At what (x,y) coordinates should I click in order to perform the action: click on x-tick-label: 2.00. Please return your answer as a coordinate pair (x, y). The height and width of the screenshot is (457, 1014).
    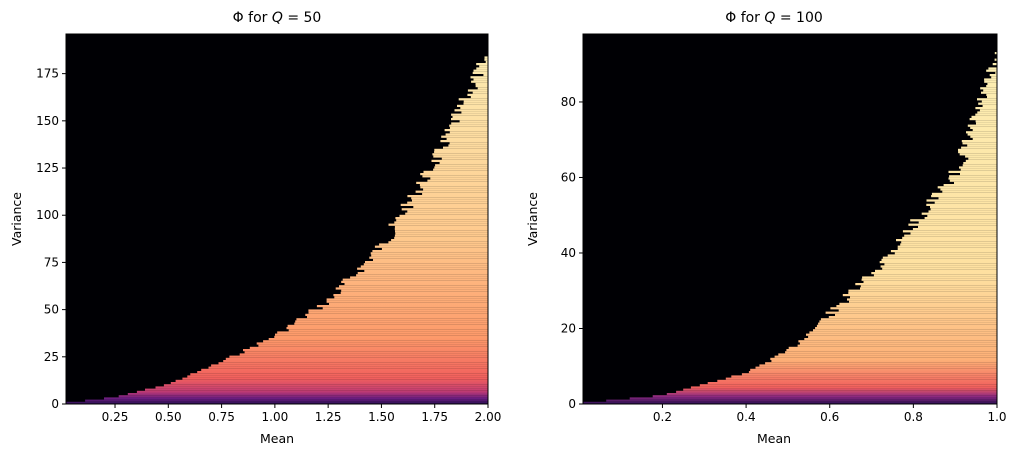
    Looking at the image, I should click on (488, 417).